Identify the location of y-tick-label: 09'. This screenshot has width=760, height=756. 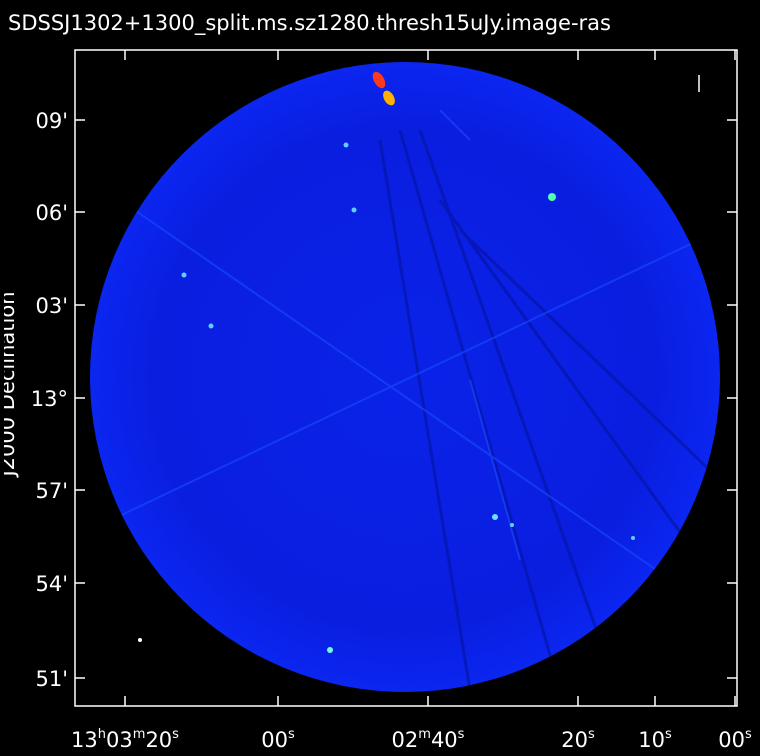
(52, 121).